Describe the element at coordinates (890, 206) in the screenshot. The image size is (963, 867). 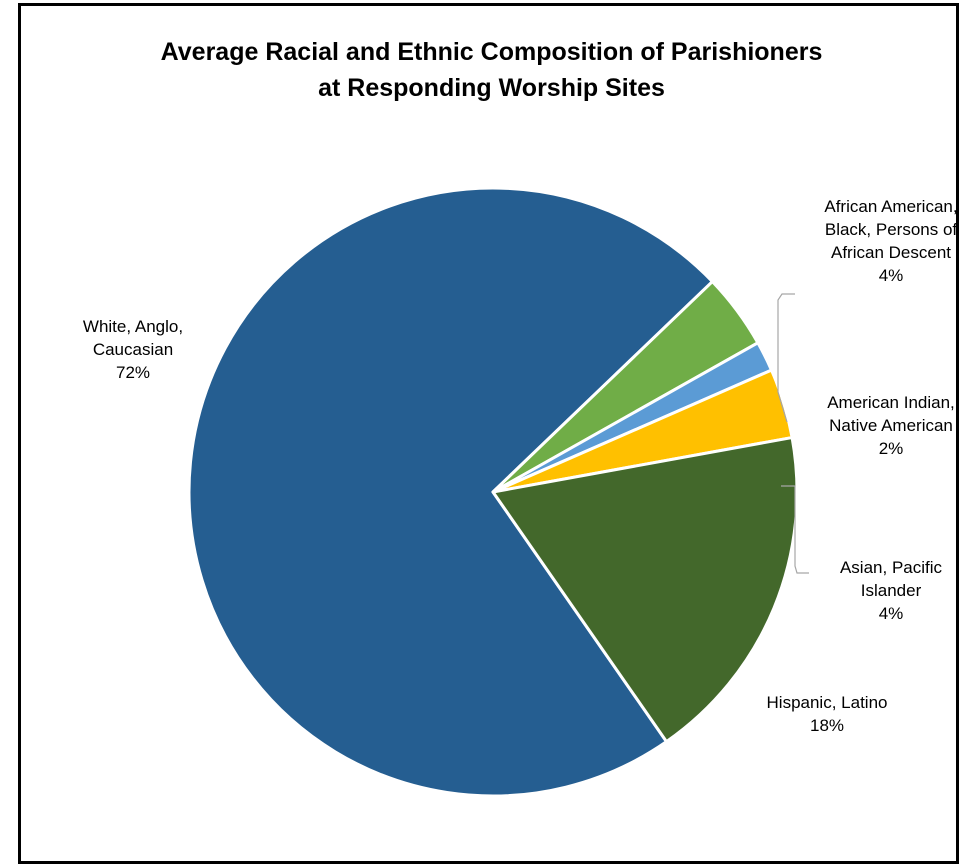
I see `data-label-african-line-1: African American,` at that location.